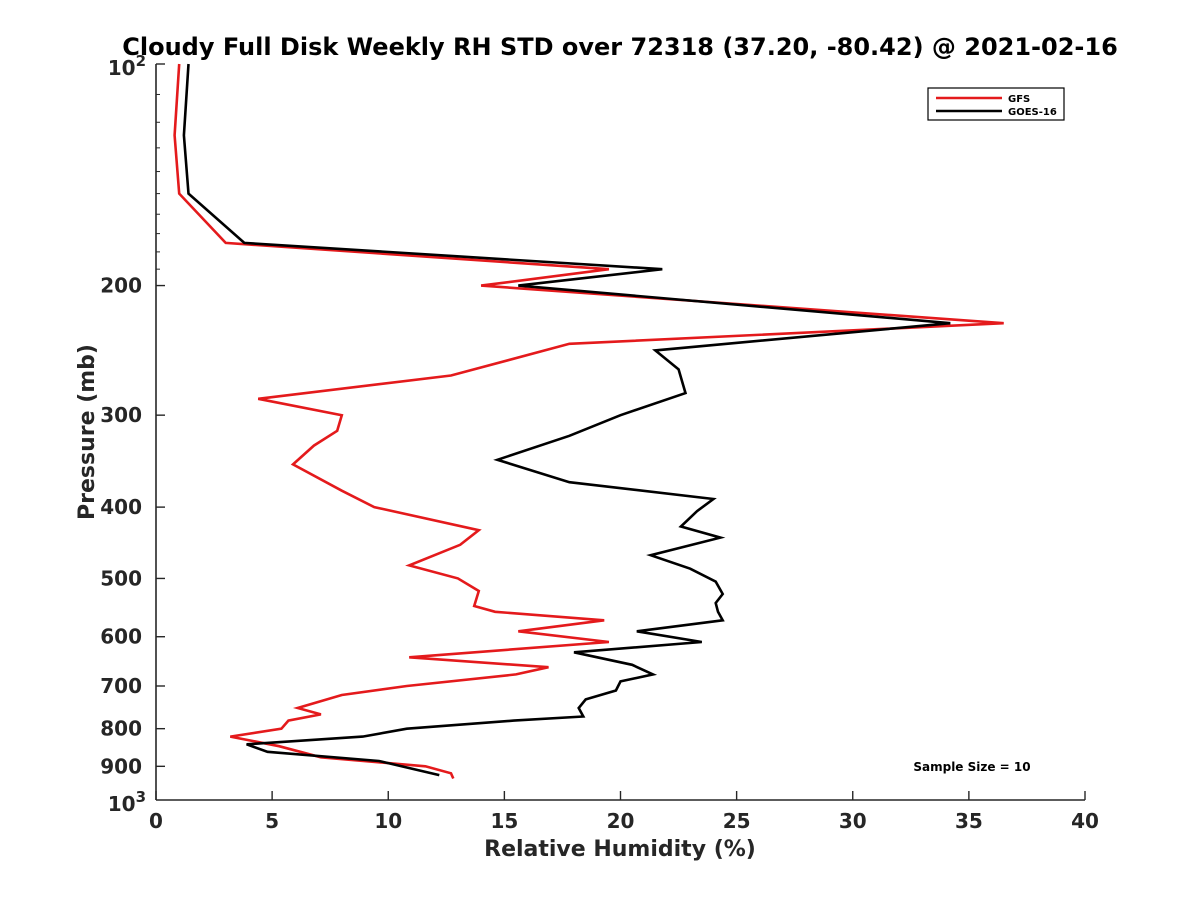 This screenshot has width=1200, height=900. Describe the element at coordinates (737, 821) in the screenshot. I see `x-tick-label: 25` at that location.